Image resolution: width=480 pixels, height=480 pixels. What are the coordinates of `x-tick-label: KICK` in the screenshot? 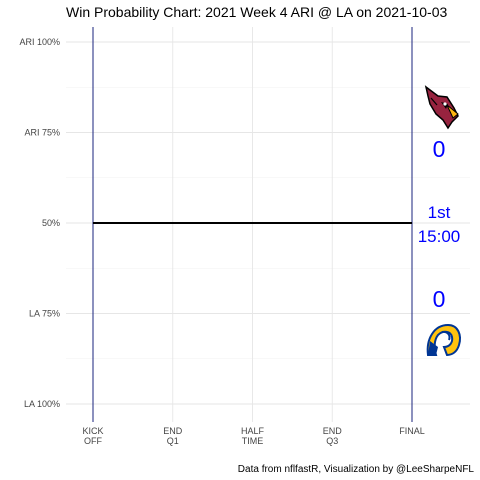 It's located at (92, 431).